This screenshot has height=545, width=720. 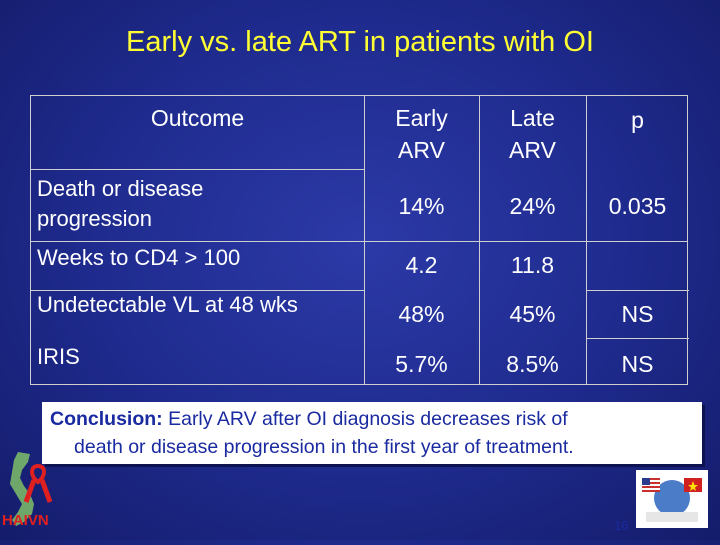 What do you see at coordinates (421, 314) in the screenshot?
I see `cell-early: 48%` at bounding box center [421, 314].